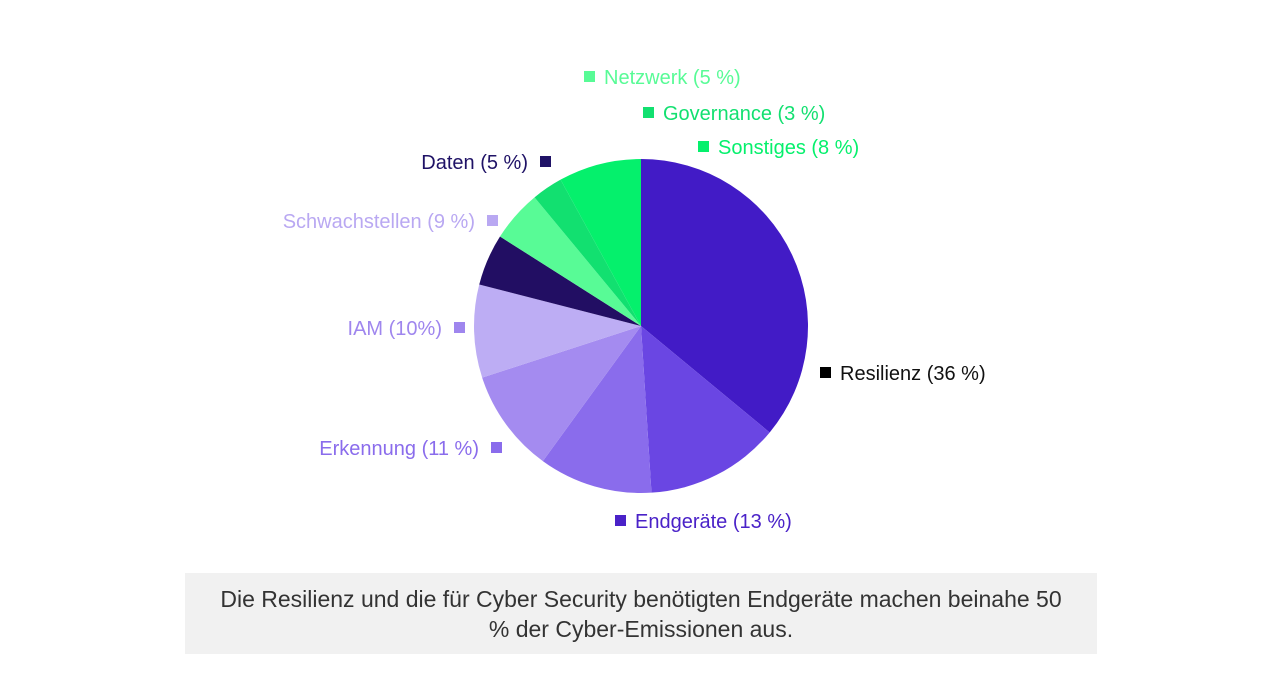 The image size is (1280, 682). Describe the element at coordinates (474, 163) in the screenshot. I see `slice-label: Daten (5 %)` at that location.